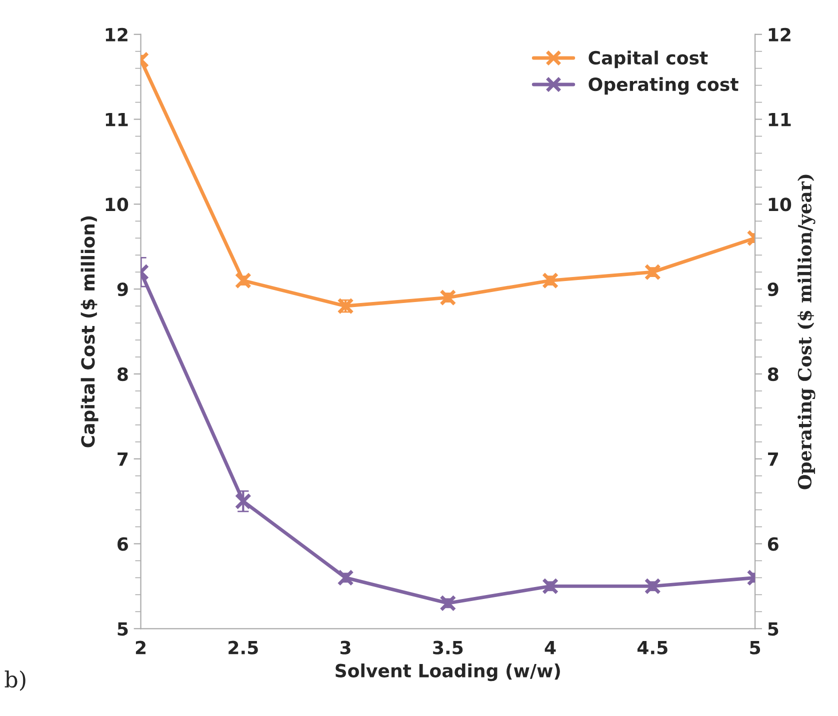  I want to click on legend-label: Operating cost, so click(663, 86).